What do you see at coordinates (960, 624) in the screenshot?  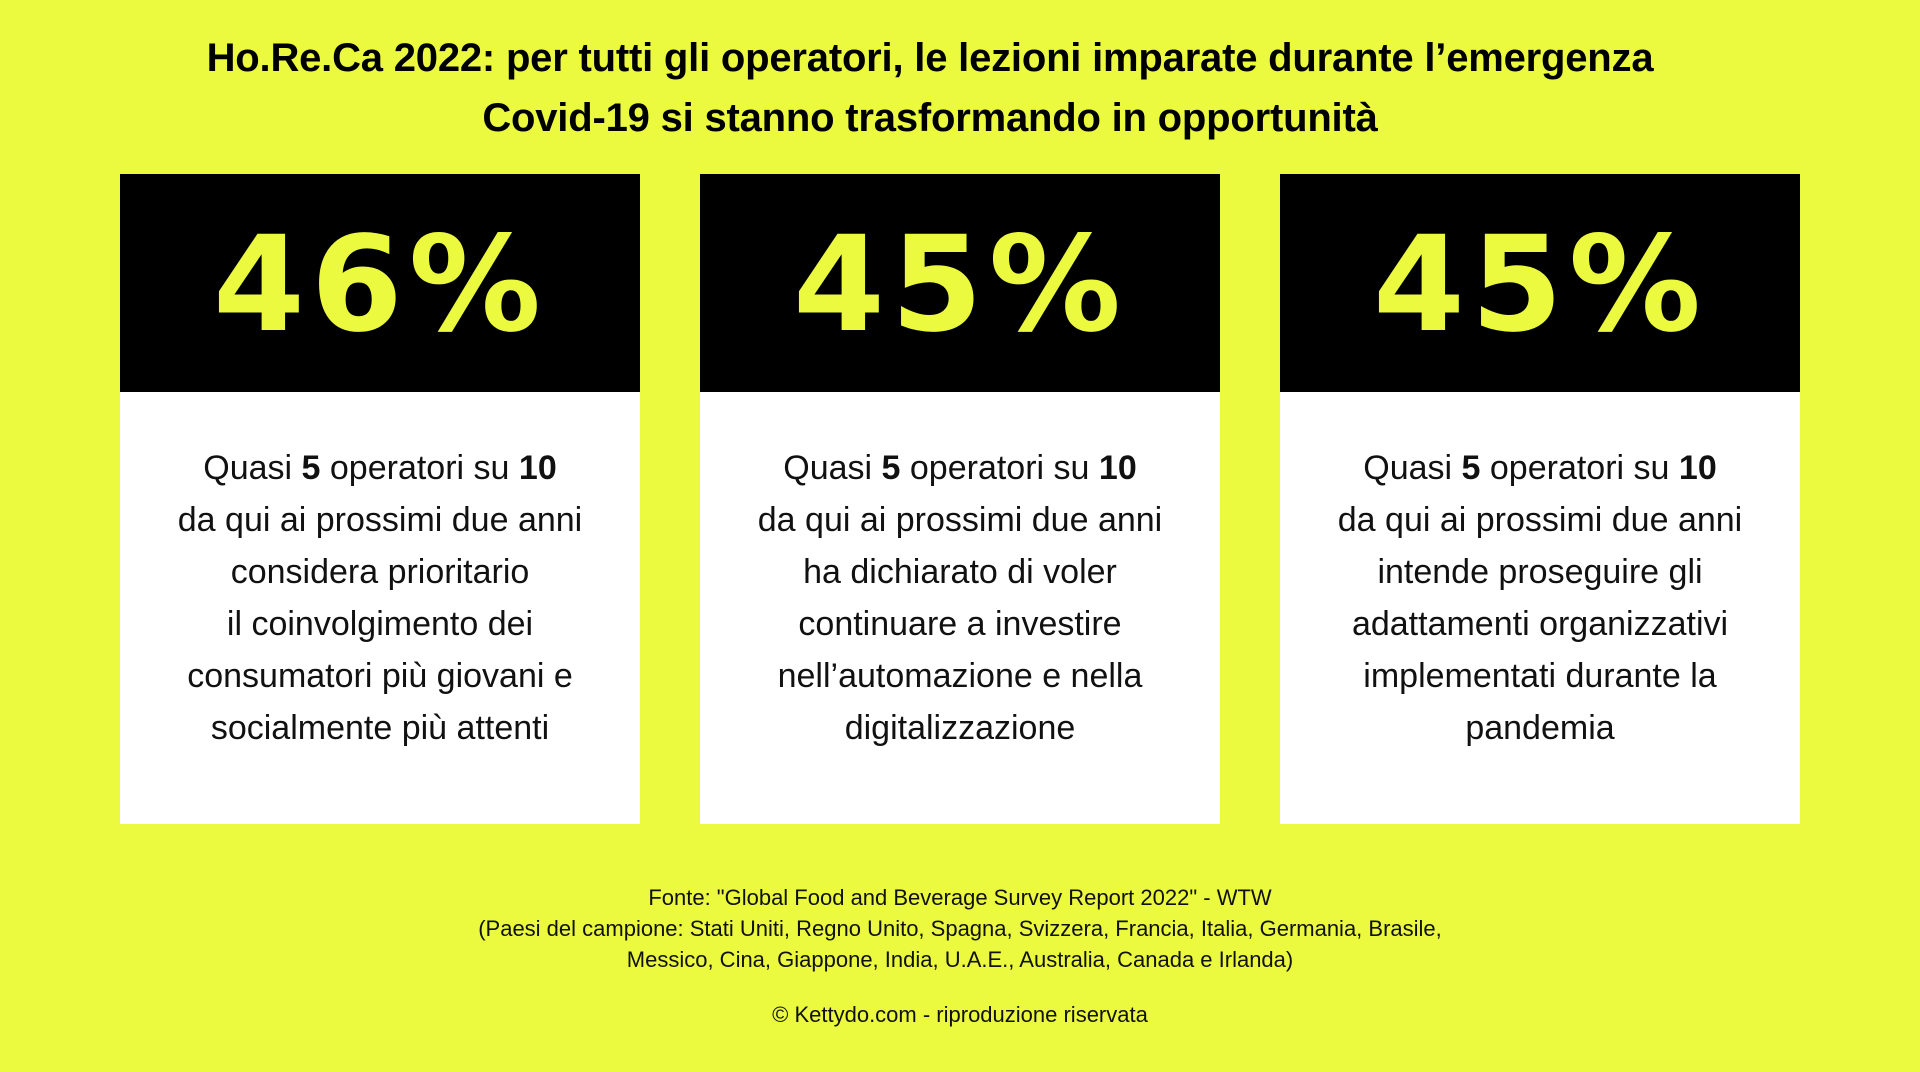 I see `stat-line: continuare a investire` at bounding box center [960, 624].